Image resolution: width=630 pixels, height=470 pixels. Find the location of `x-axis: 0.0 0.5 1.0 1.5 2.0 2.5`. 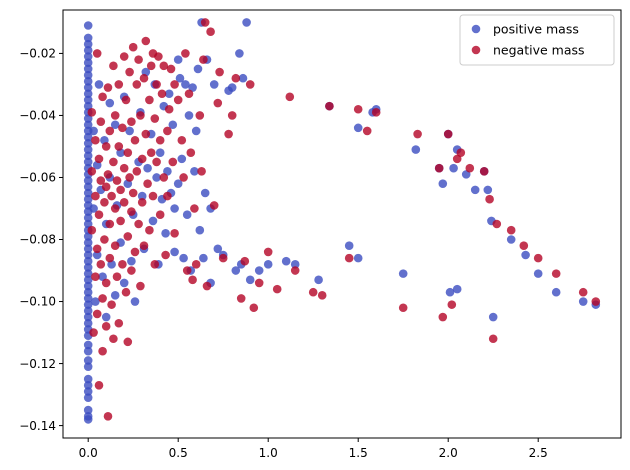

x-axis: 0.0 0.5 1.0 1.5 2.0 2.5 is located at coordinates (313, 449).